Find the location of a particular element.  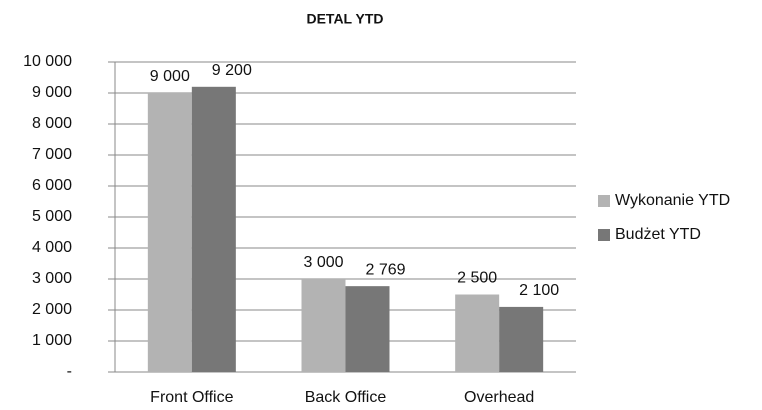

x-tick-label: Front Office is located at coordinates (191, 397).